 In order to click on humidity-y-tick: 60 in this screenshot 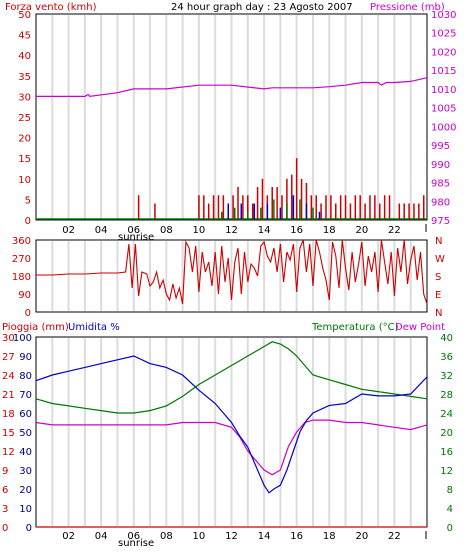, I will do `click(25, 414)`.